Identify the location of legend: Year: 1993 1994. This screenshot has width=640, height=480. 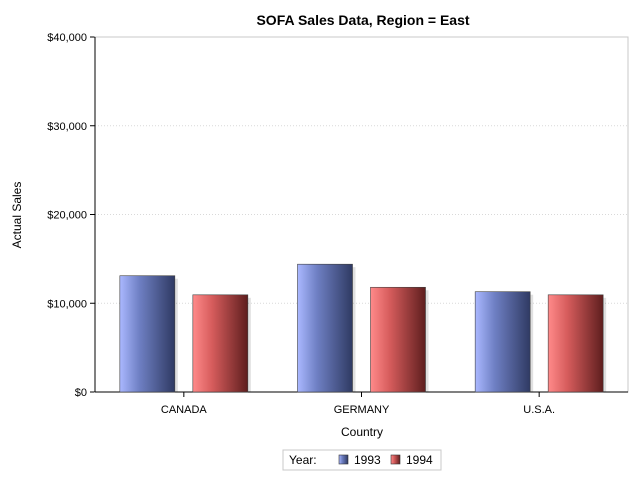
(362, 460).